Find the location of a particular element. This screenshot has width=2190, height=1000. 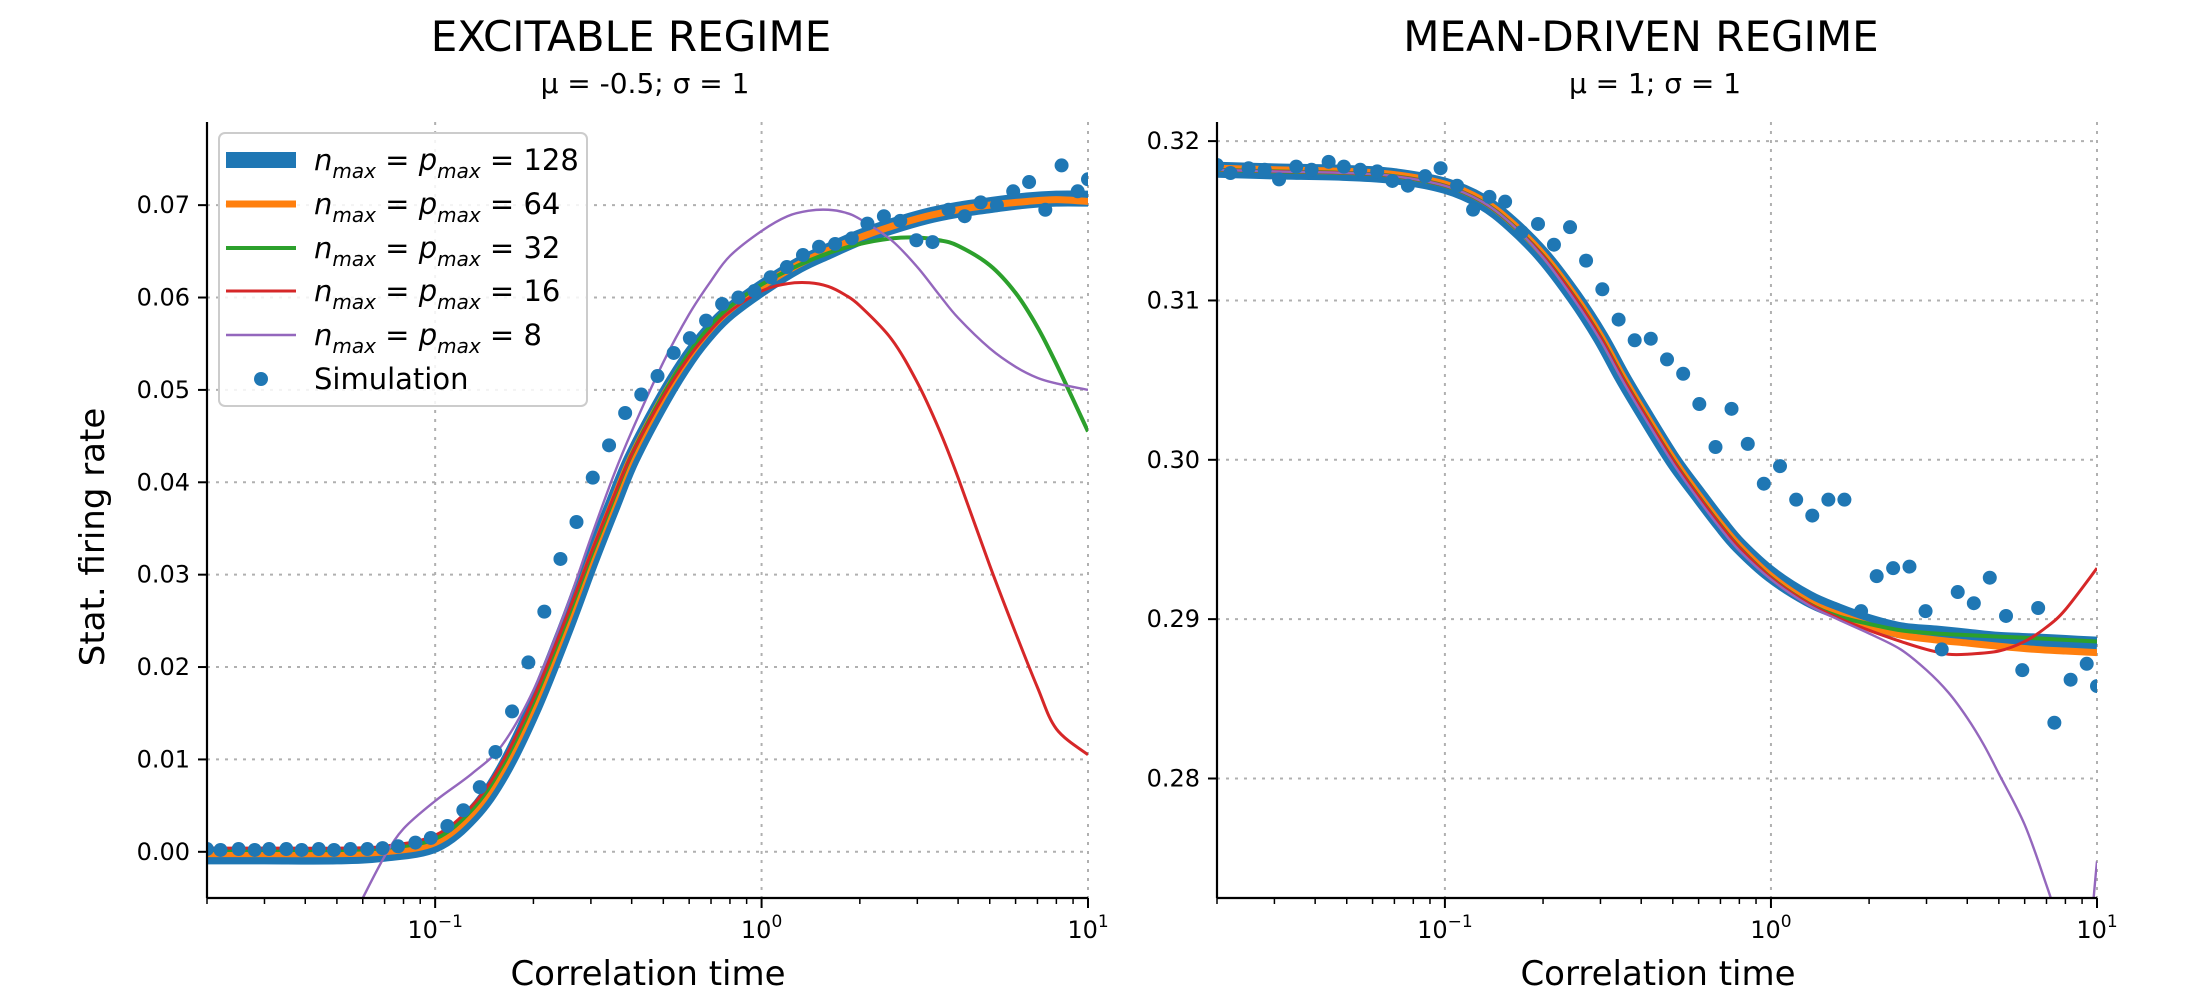

legend-label: nmax = pmax = 16 is located at coordinates (437, 294).